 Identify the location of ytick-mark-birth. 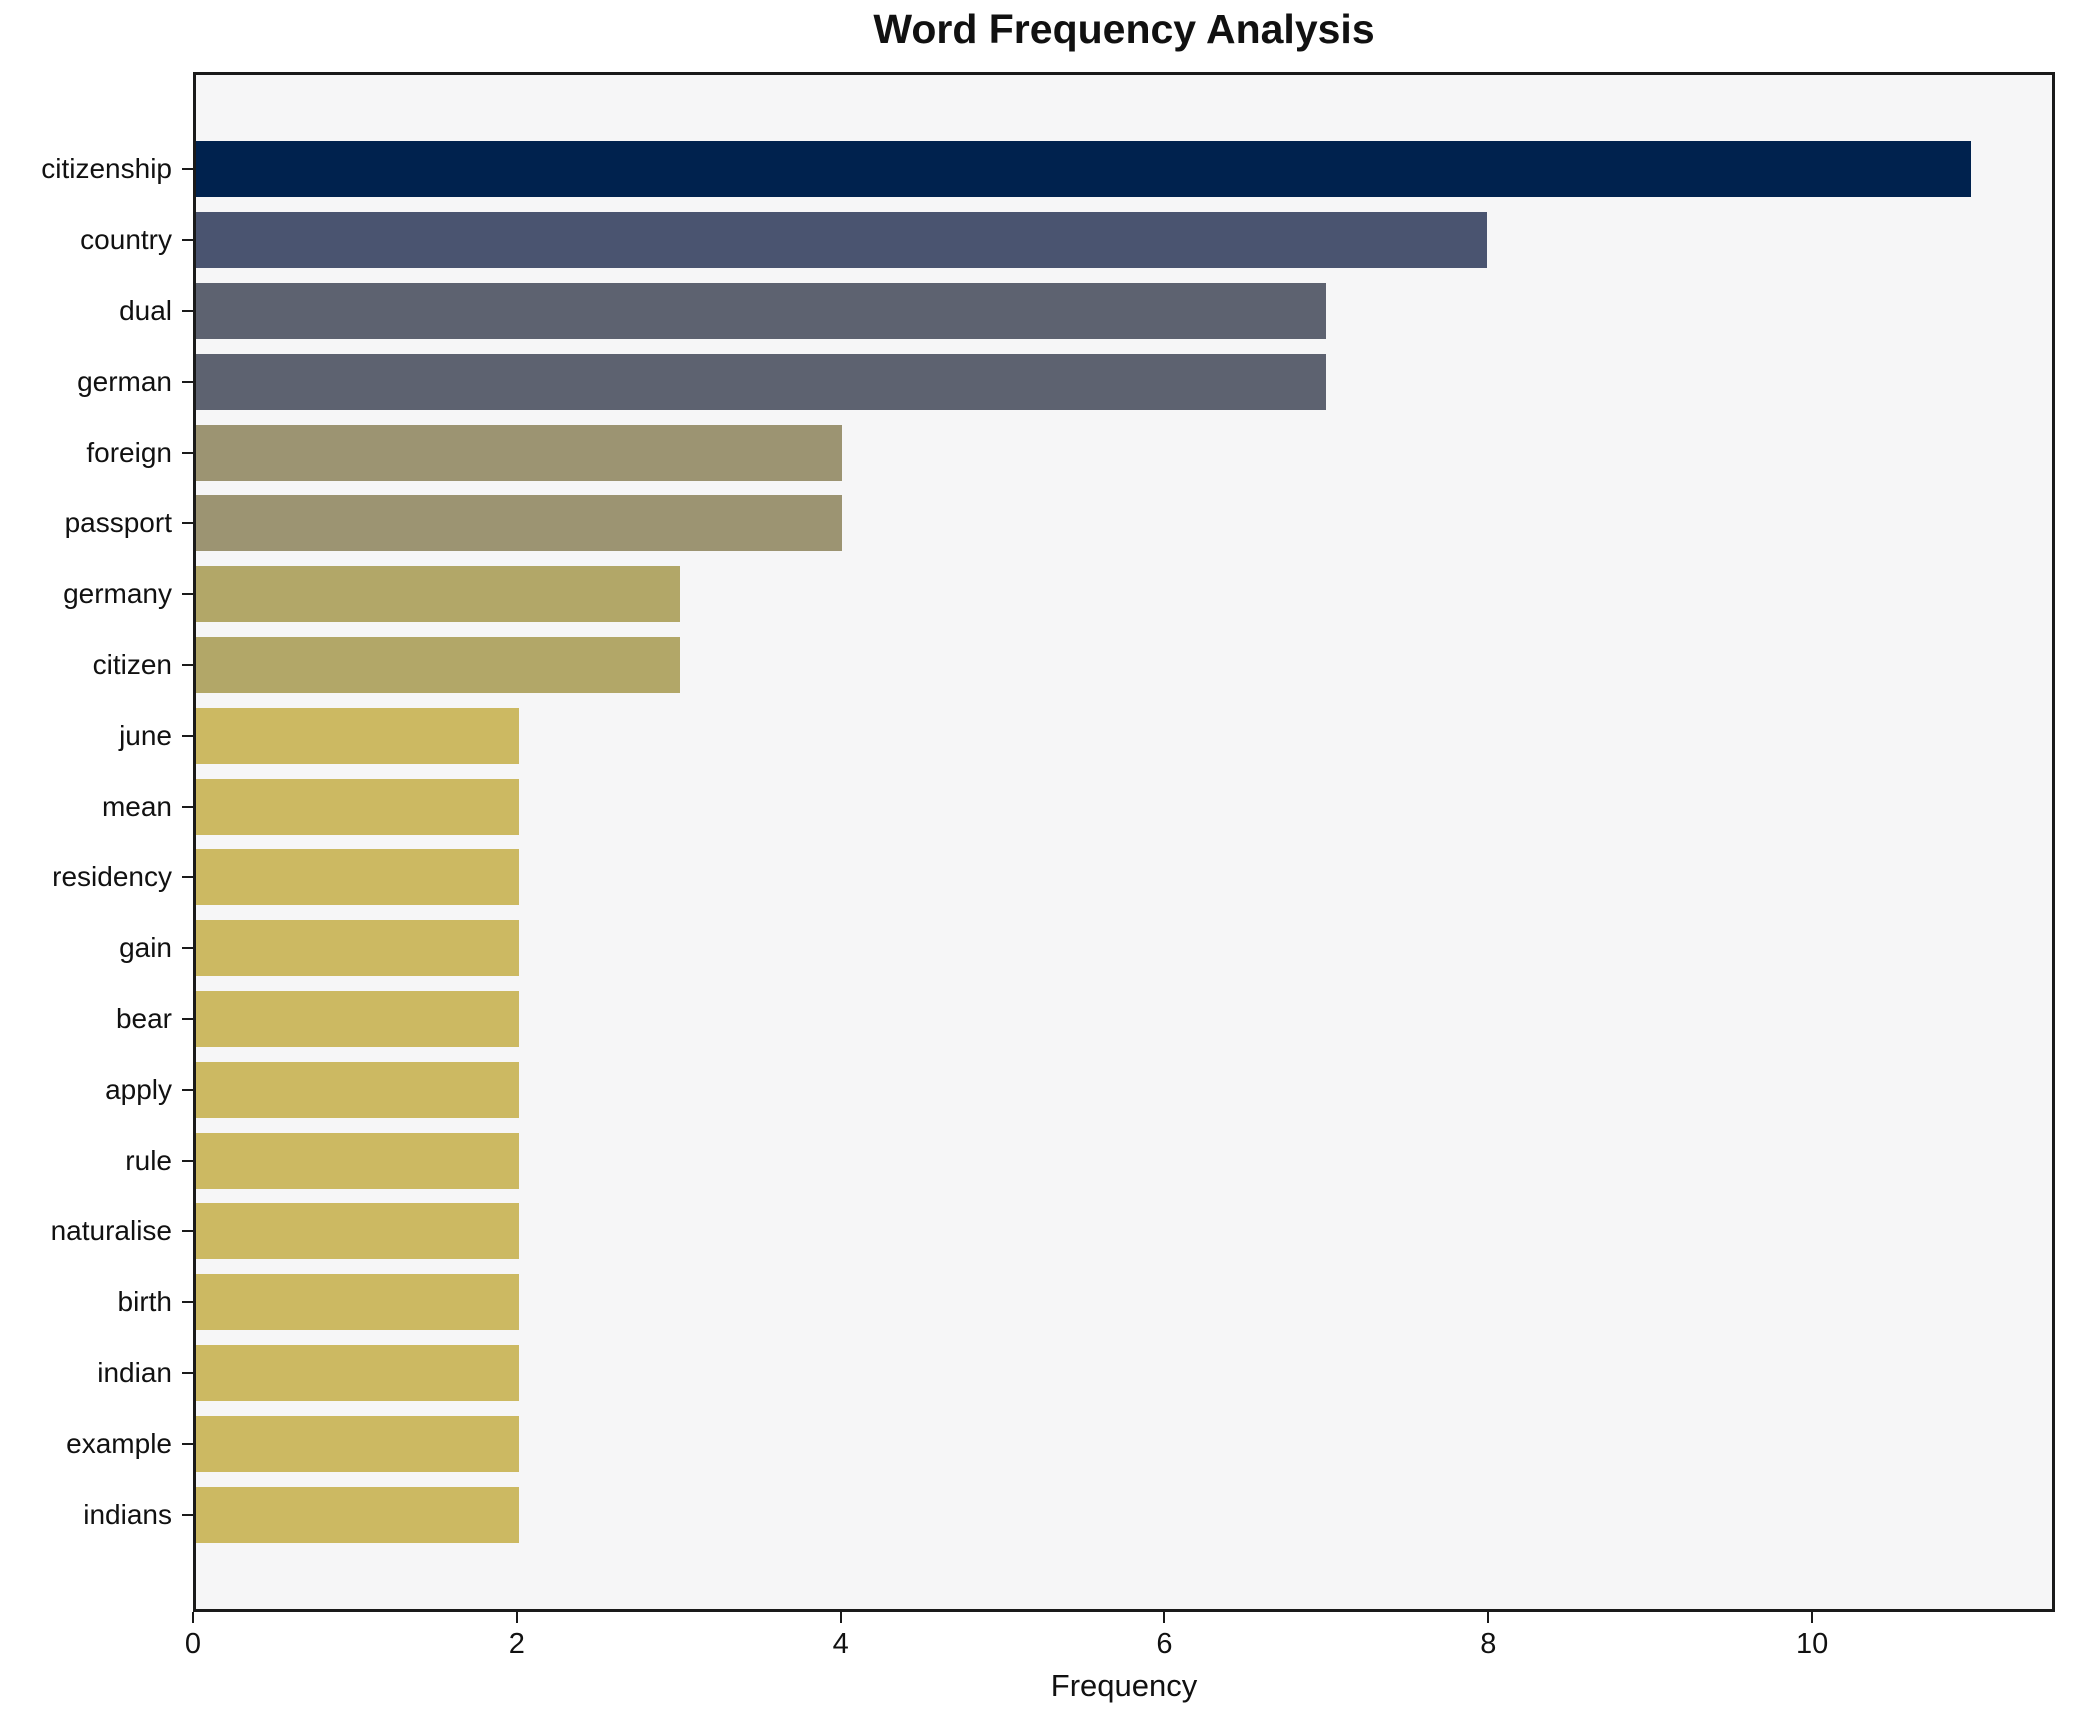
(187, 1302).